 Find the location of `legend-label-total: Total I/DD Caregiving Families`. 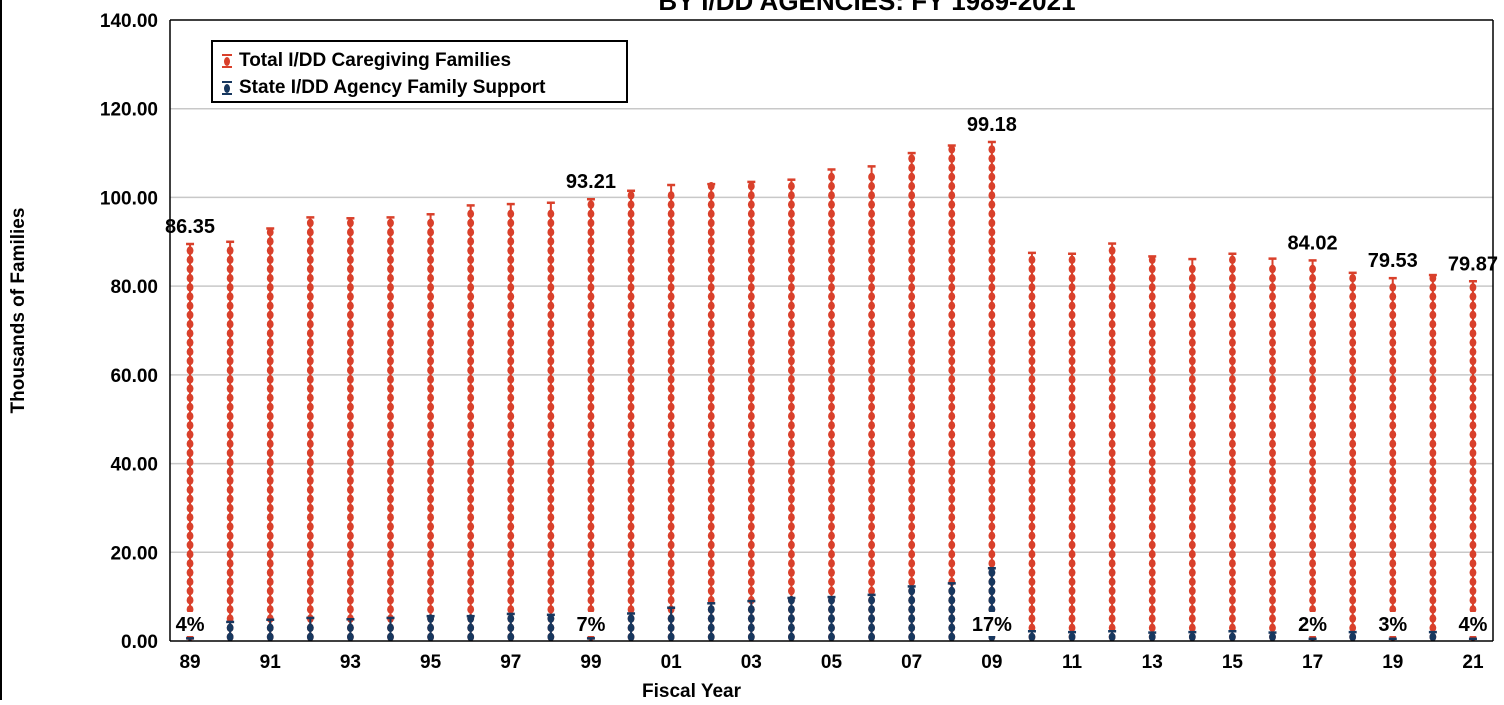

legend-label-total: Total I/DD Caregiving Families is located at coordinates (375, 60).